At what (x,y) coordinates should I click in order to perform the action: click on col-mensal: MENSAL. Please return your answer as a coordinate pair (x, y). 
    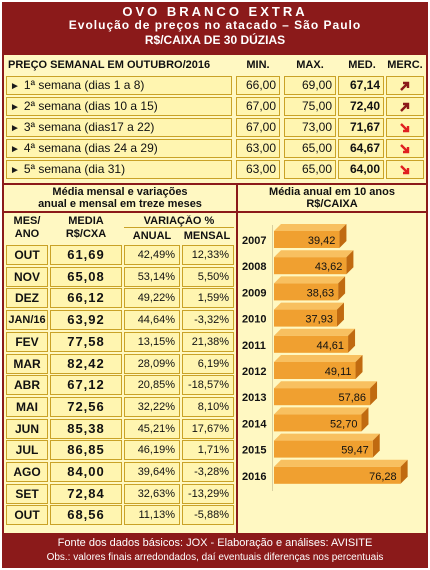
    Looking at the image, I should click on (207, 236).